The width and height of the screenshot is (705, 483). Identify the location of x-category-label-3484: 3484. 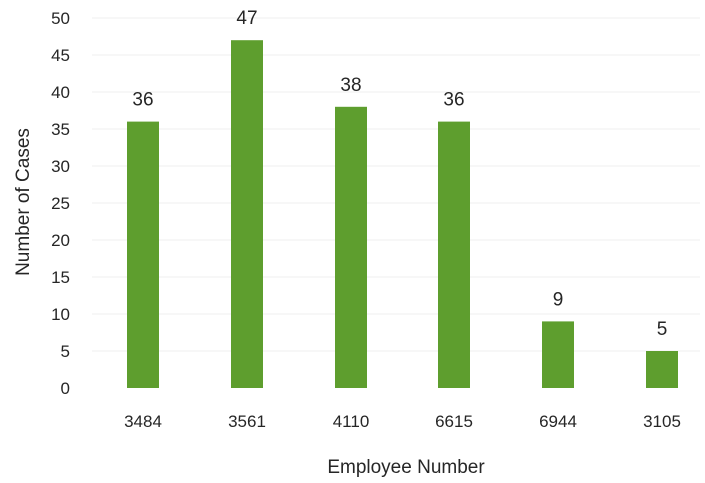
(143, 421).